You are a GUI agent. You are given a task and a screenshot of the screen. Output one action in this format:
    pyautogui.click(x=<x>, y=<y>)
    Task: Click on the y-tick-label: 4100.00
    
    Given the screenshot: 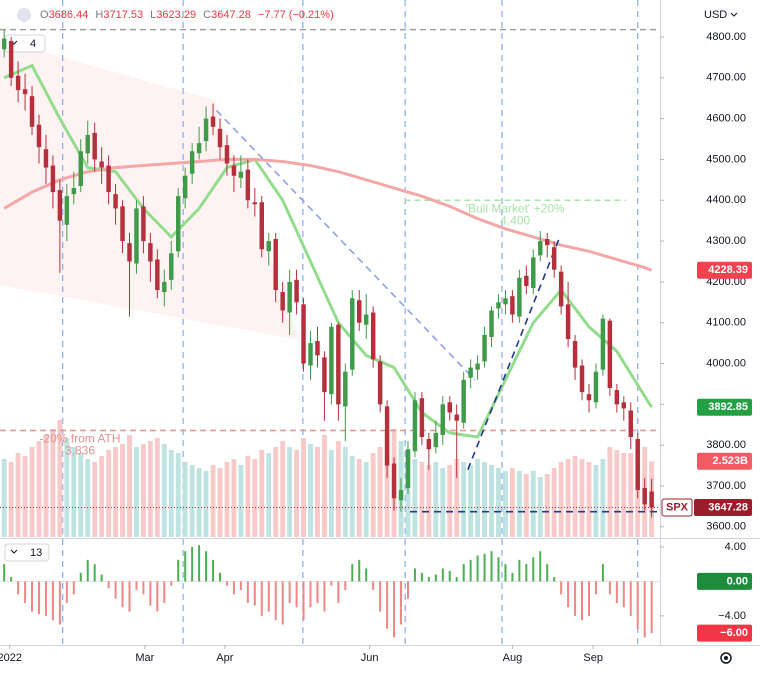 What is the action you would take?
    pyautogui.click(x=726, y=323)
    